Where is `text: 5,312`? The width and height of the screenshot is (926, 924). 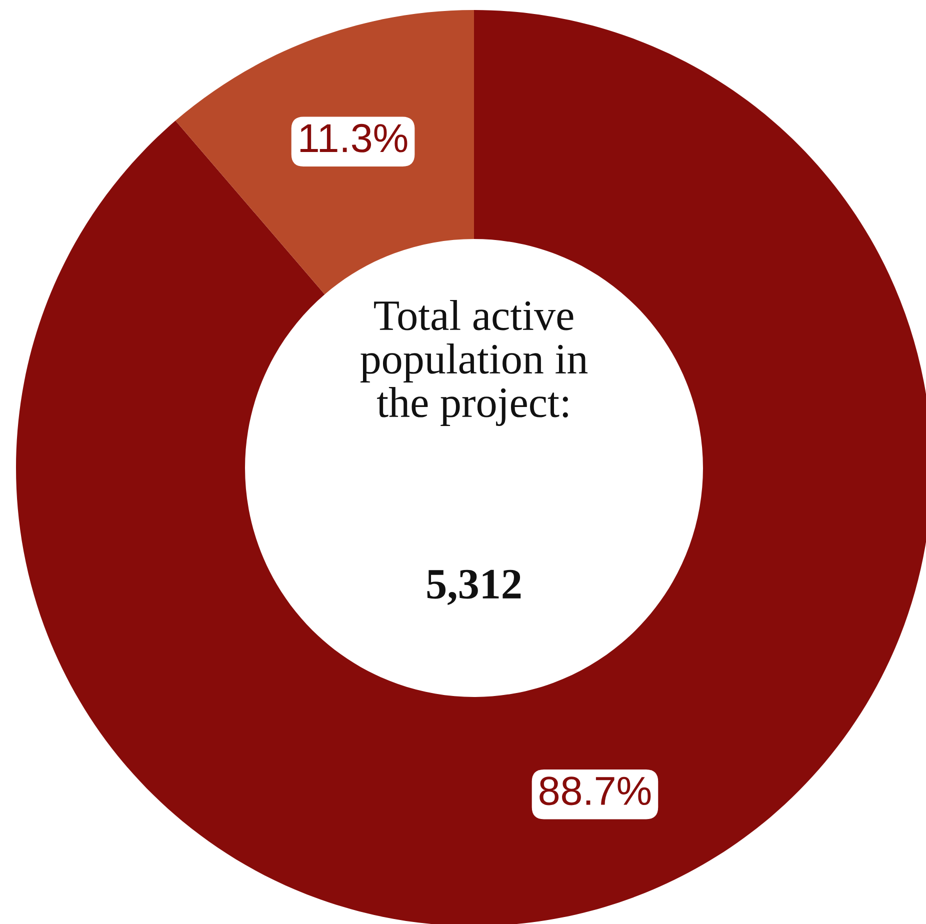 text: 5,312 is located at coordinates (474, 588).